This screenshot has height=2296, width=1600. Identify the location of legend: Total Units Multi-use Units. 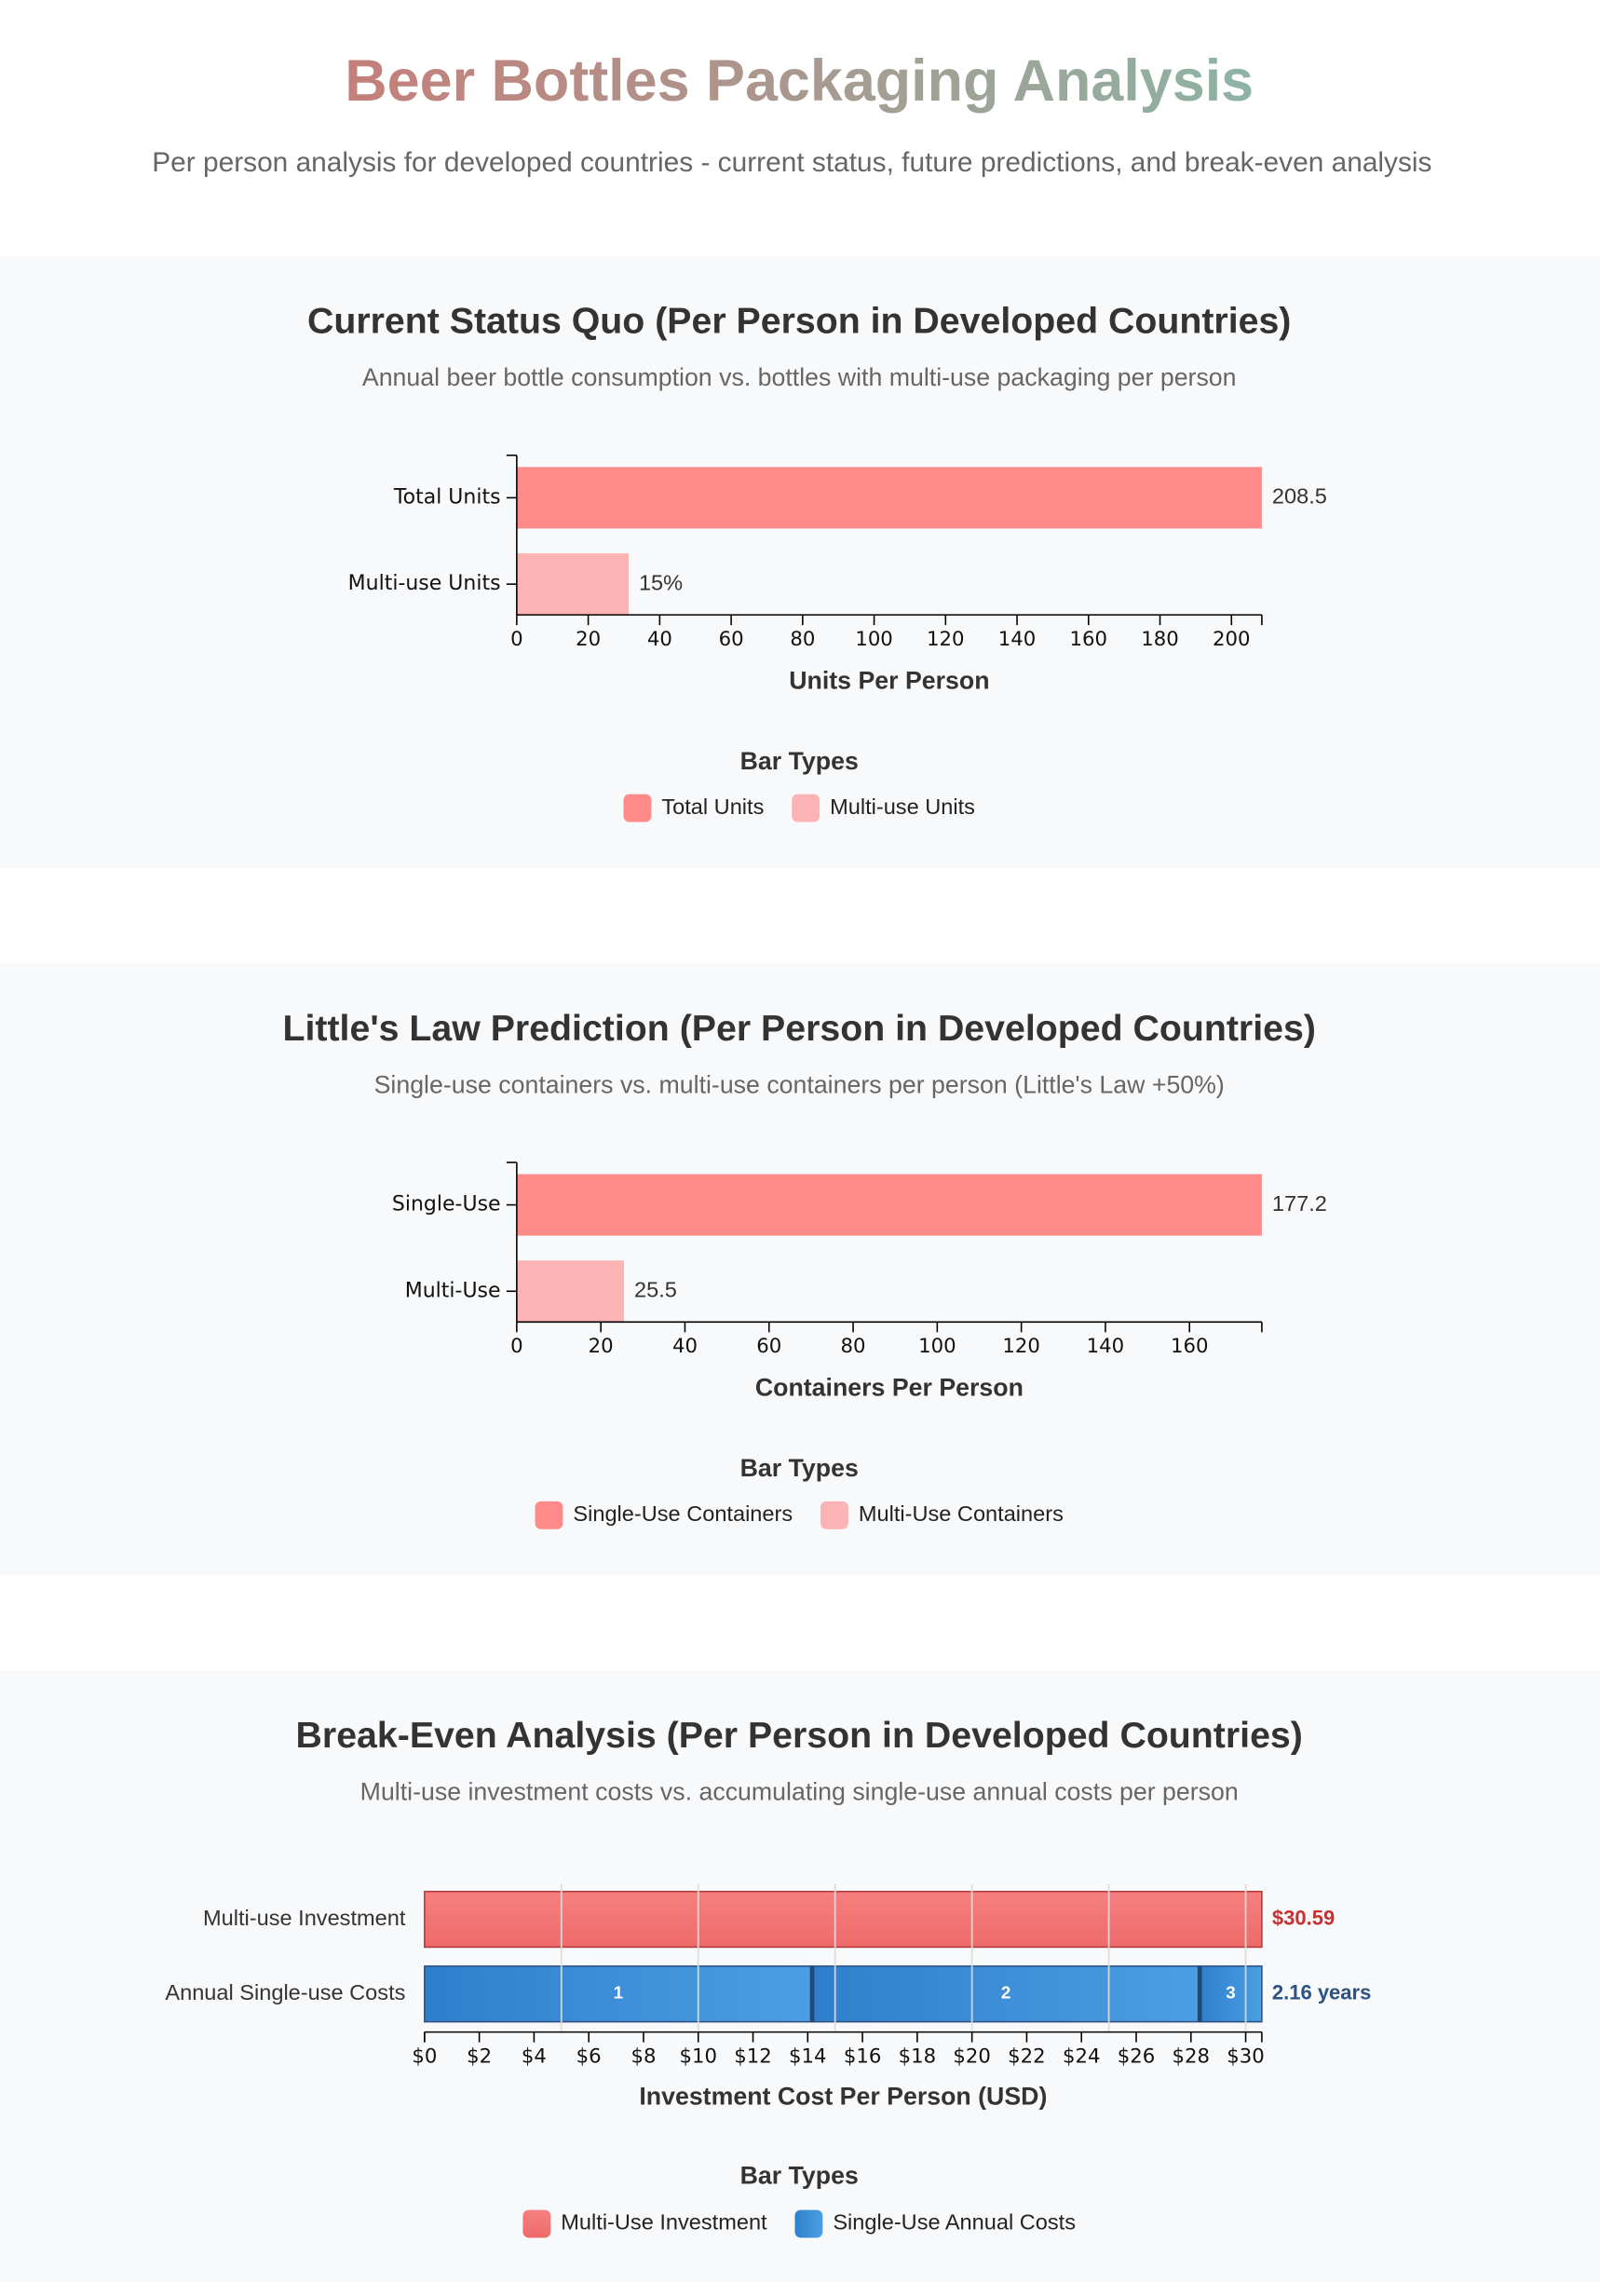
(799, 808).